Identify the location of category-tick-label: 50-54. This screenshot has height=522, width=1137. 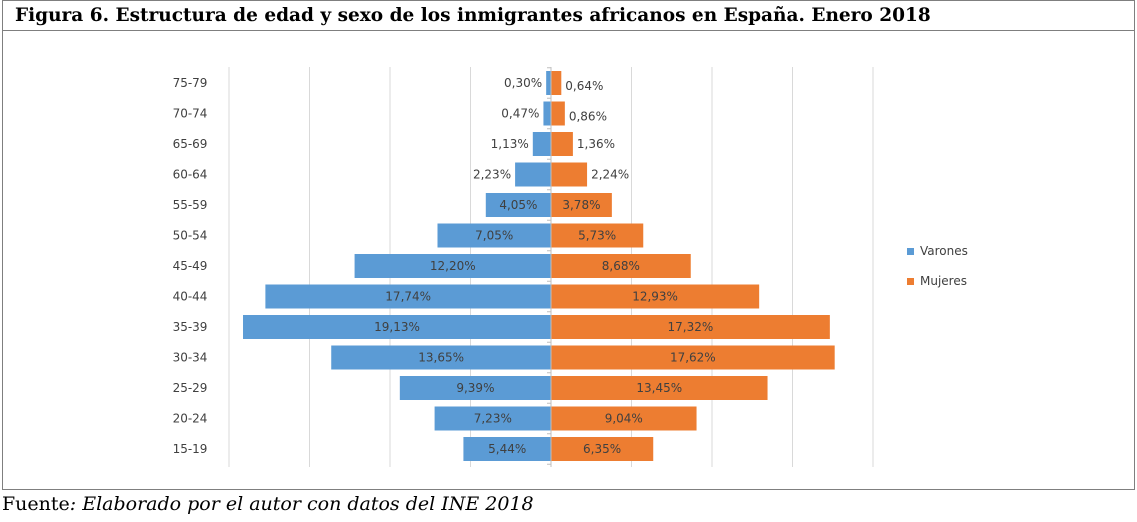
(190, 236).